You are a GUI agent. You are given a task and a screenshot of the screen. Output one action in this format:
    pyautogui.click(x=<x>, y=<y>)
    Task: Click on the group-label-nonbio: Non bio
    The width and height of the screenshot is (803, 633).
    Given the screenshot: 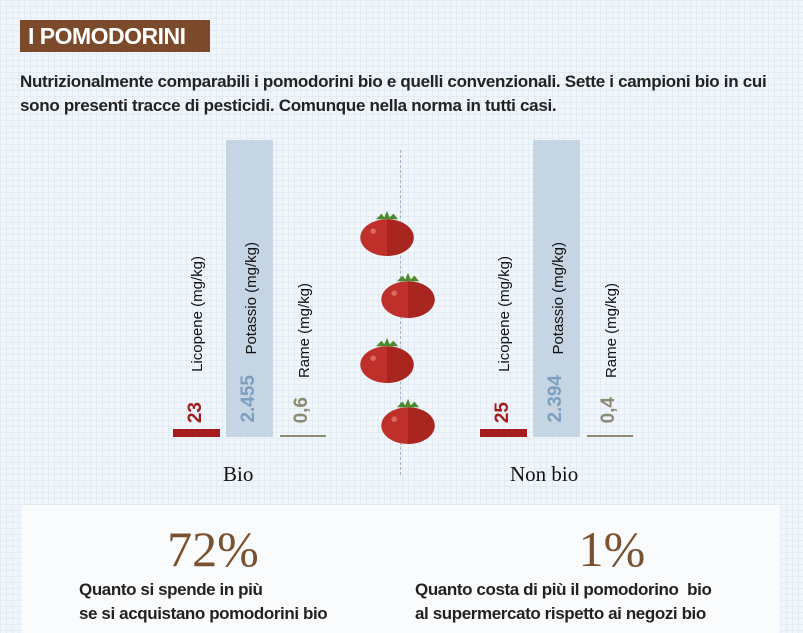 What is the action you would take?
    pyautogui.click(x=544, y=474)
    